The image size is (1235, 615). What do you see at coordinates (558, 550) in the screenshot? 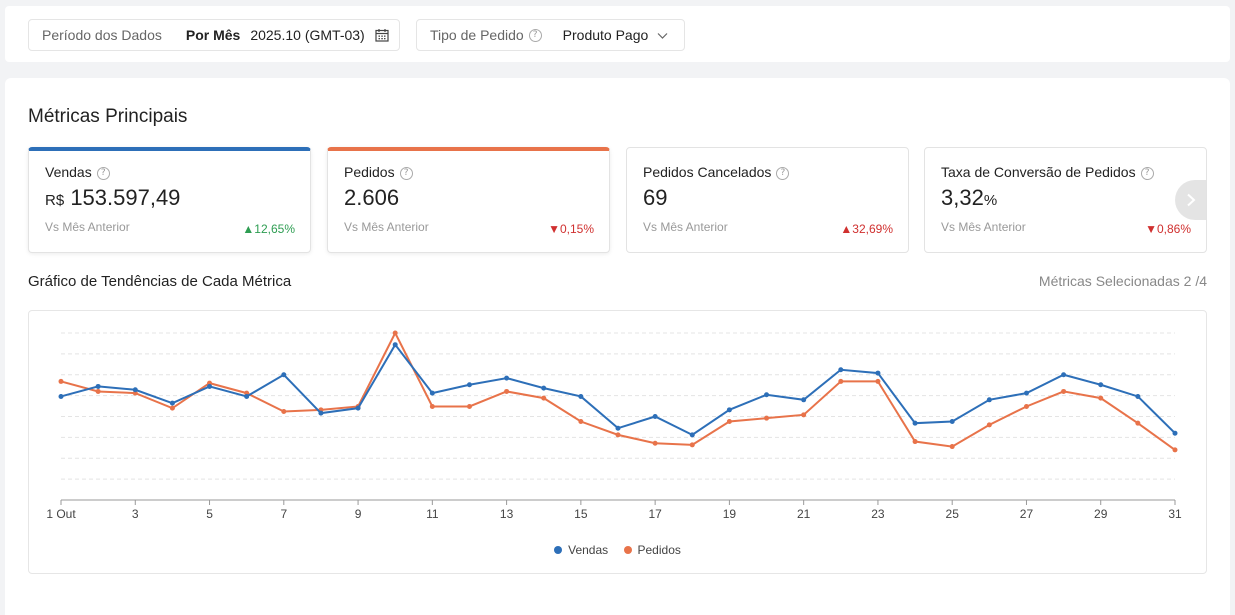
I see `legend-dot-vendas` at bounding box center [558, 550].